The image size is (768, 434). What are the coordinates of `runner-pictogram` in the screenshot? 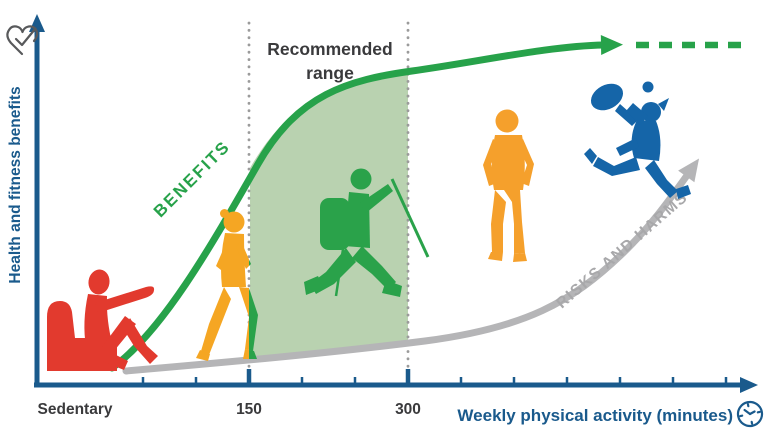 It's located at (508, 185).